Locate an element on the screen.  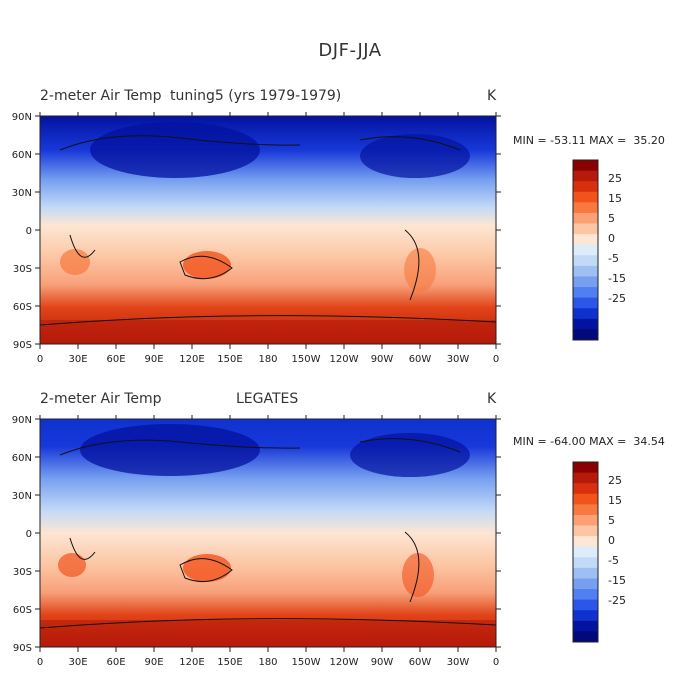
map-bottom-australia-warm is located at coordinates (207, 568).